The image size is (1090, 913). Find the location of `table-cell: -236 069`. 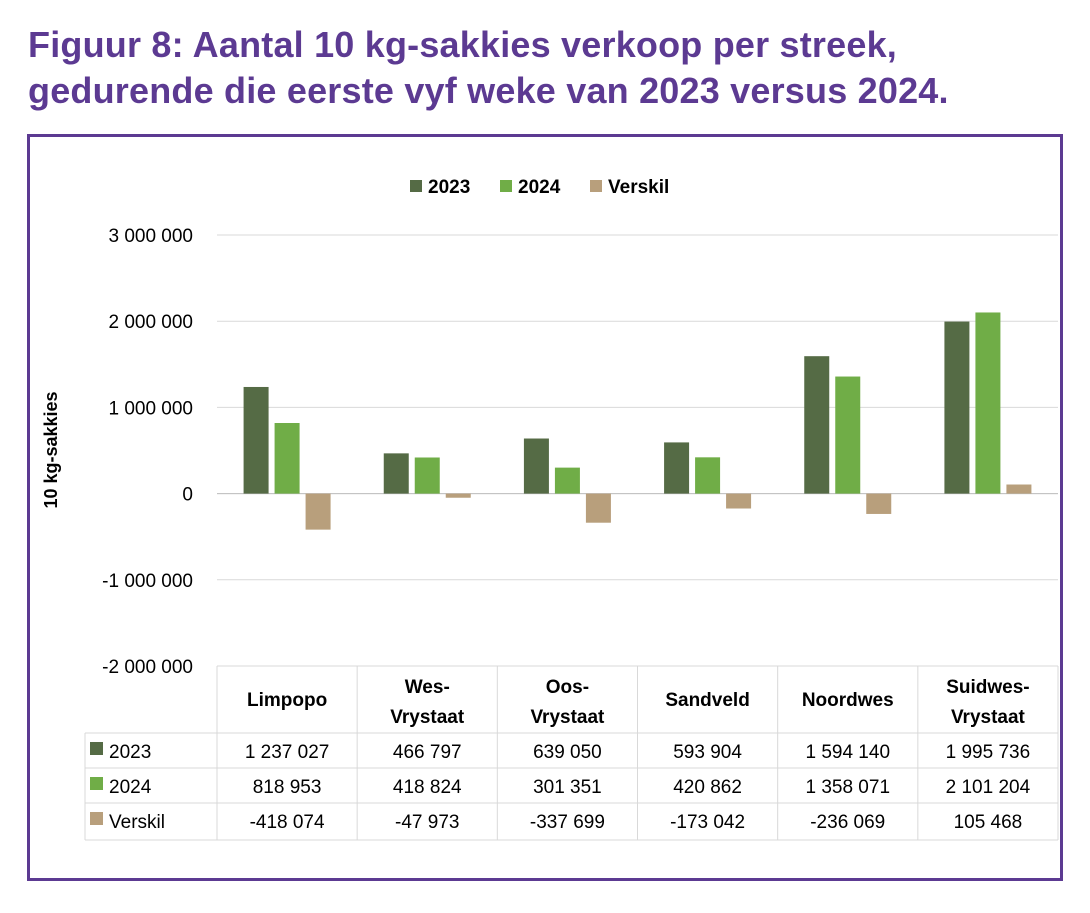

table-cell: -236 069 is located at coordinates (847, 822).